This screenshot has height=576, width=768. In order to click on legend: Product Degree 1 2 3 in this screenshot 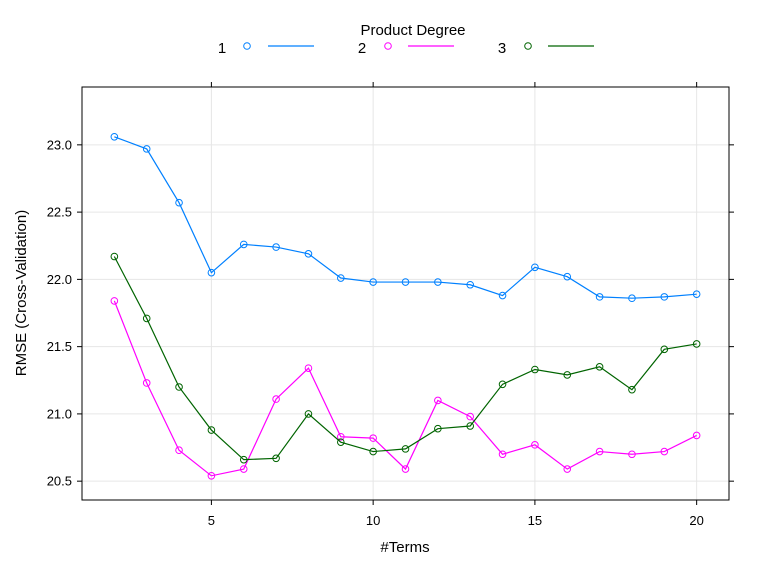, I will do `click(406, 39)`.